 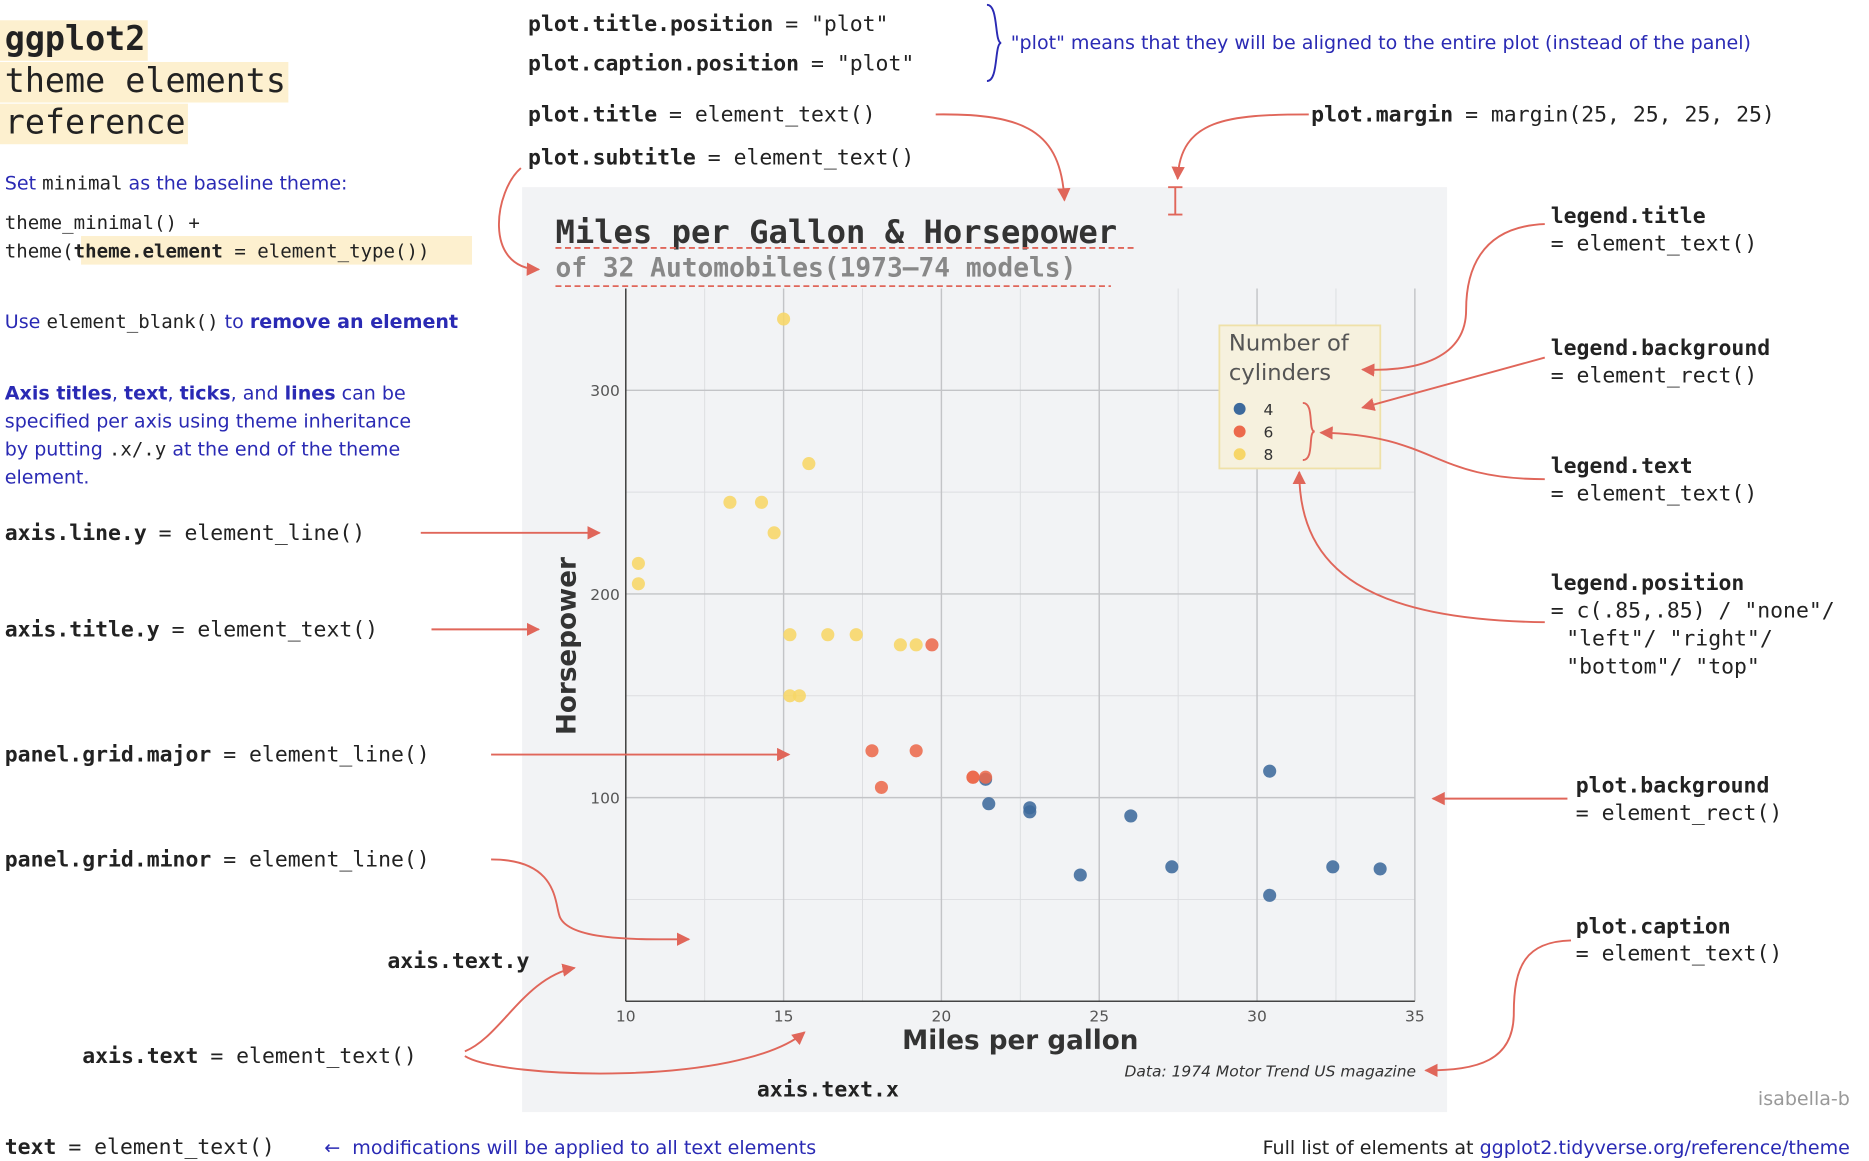 I want to click on text-segment: text, so click(x=31, y=1147).